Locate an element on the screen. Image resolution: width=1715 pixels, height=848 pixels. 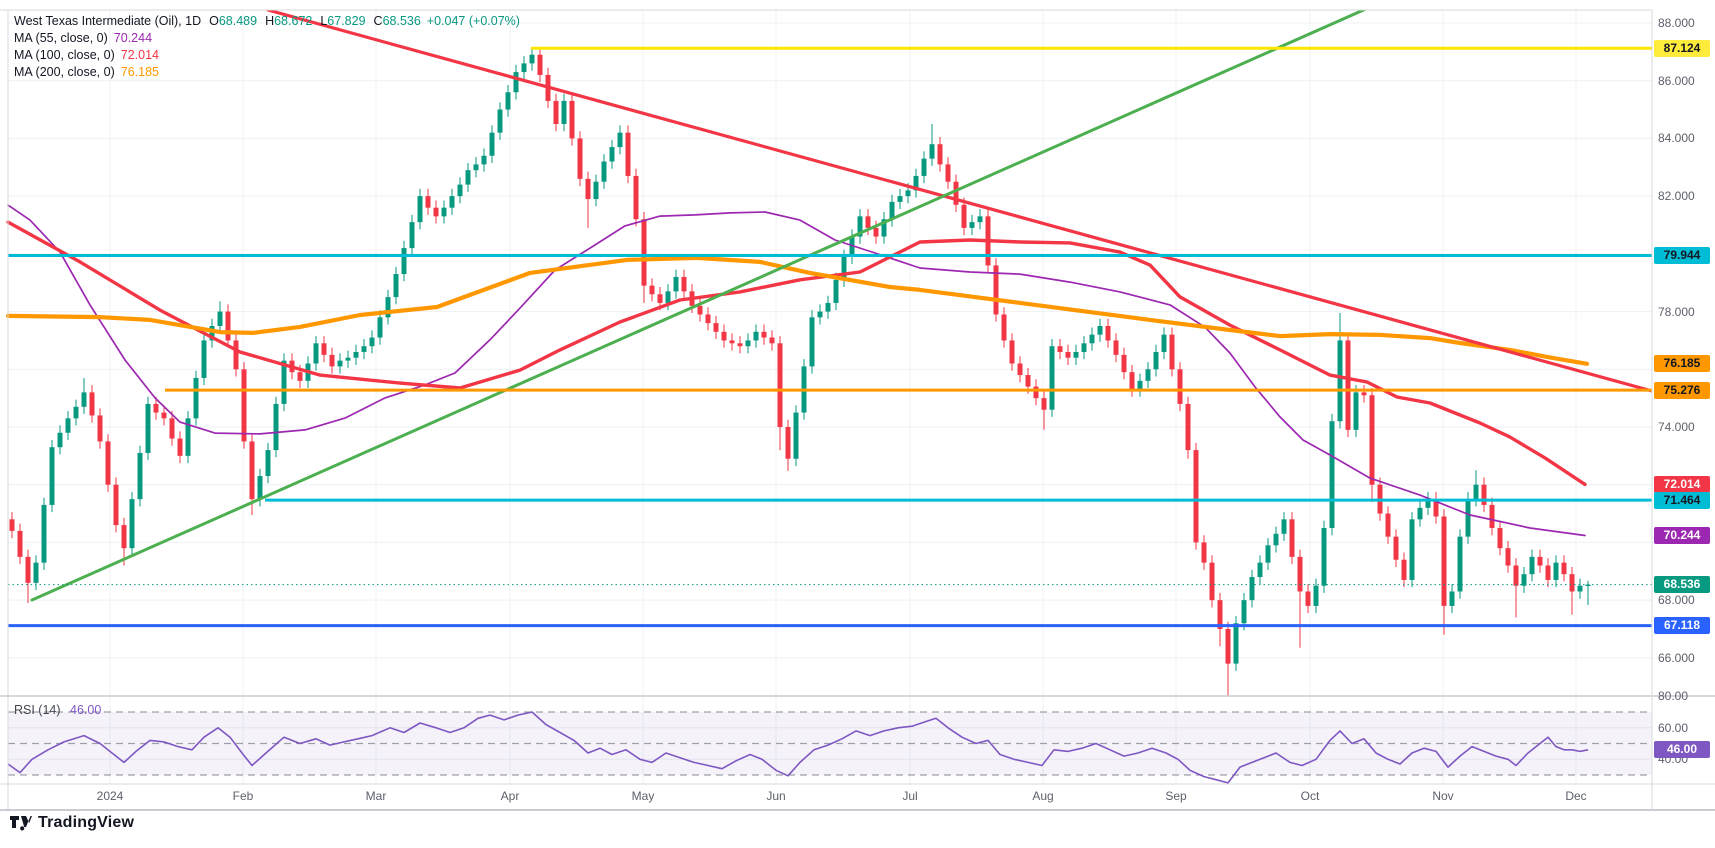
ma55-label: MA (55, close, 0) is located at coordinates (61, 38).